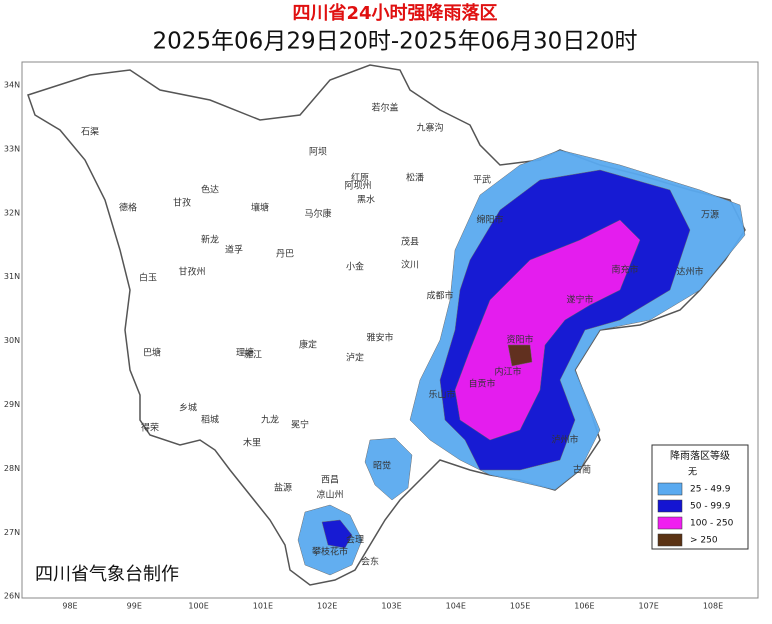  I want to click on latitude-label: 29N, so click(12, 404).